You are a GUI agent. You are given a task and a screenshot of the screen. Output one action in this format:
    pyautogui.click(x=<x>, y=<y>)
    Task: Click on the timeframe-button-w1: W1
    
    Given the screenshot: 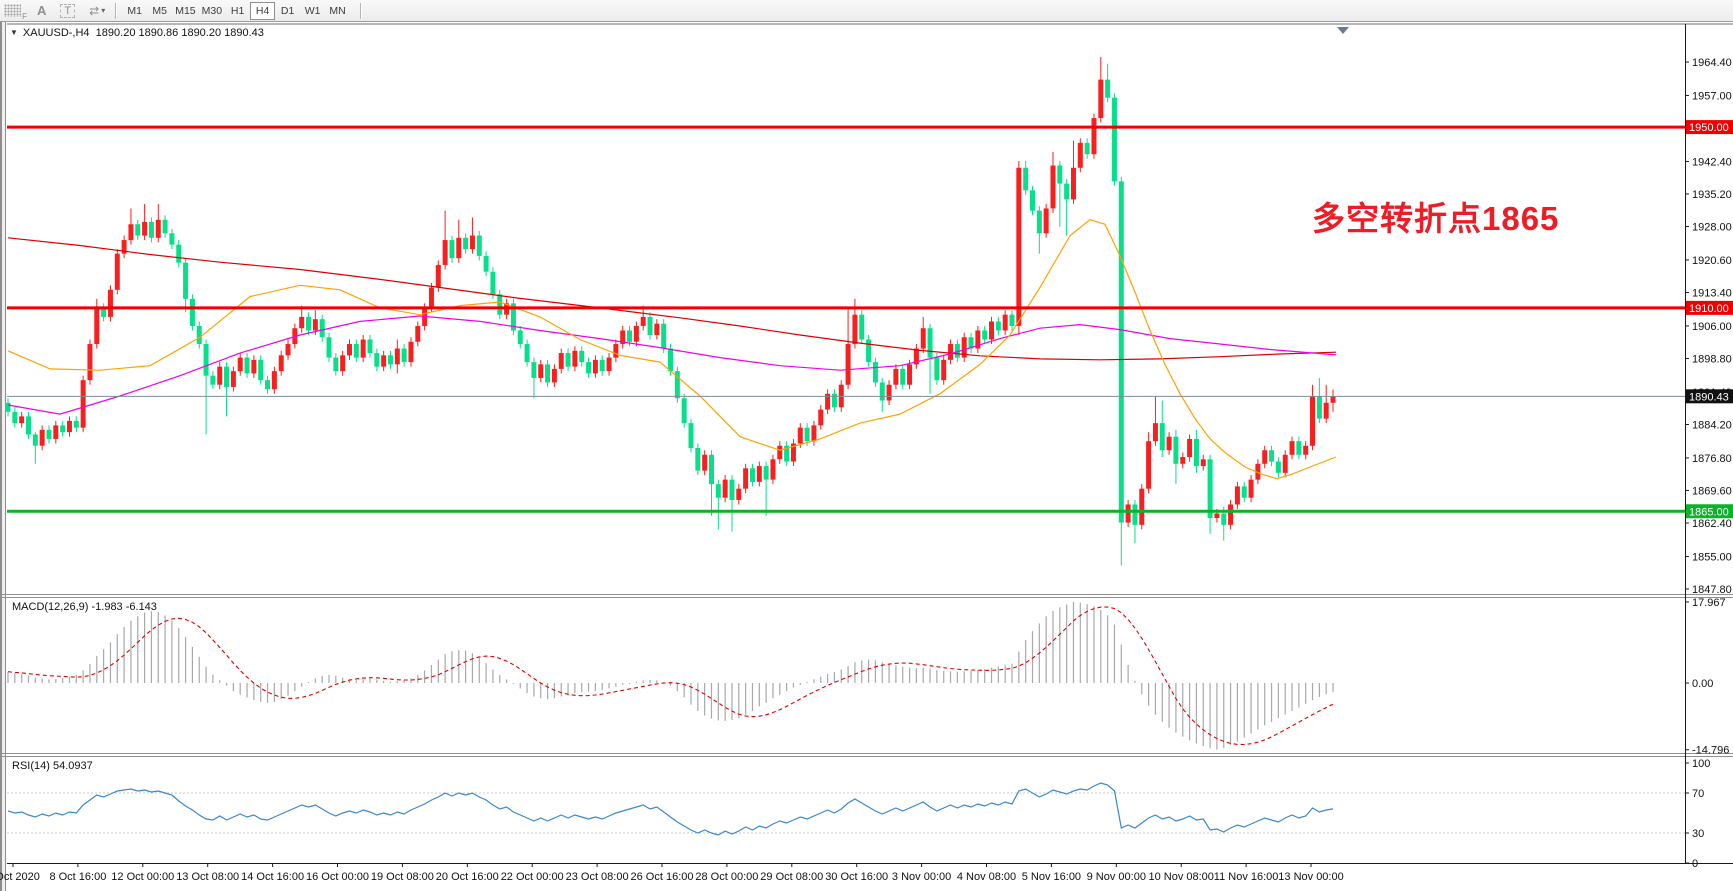 What is the action you would take?
    pyautogui.click(x=312, y=11)
    